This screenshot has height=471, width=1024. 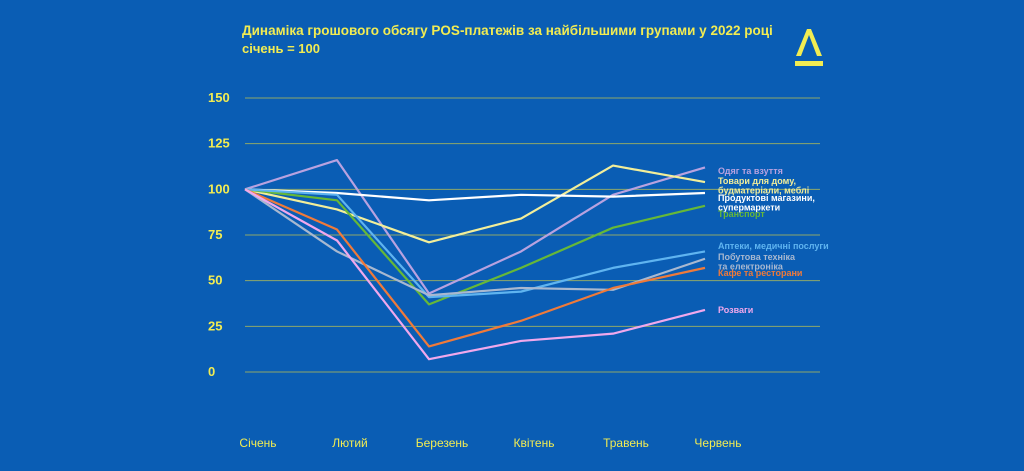 What do you see at coordinates (215, 325) in the screenshot?
I see `y-tick-label: 25` at bounding box center [215, 325].